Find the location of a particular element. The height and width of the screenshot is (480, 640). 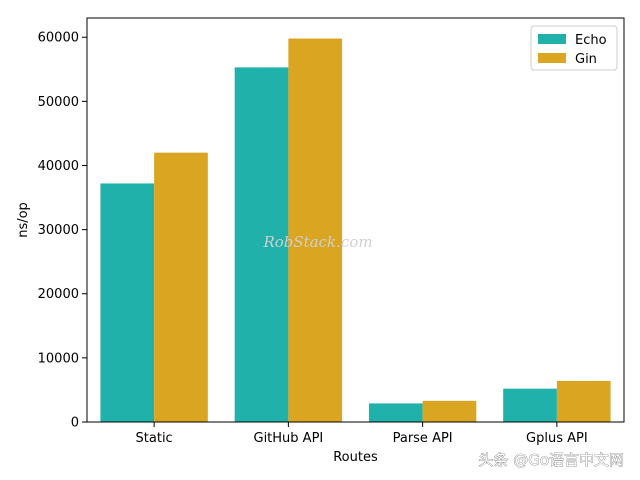

y-axis-ticks: 0 10000 20000 30000 40000 50000 60000 is located at coordinates (62, 231).